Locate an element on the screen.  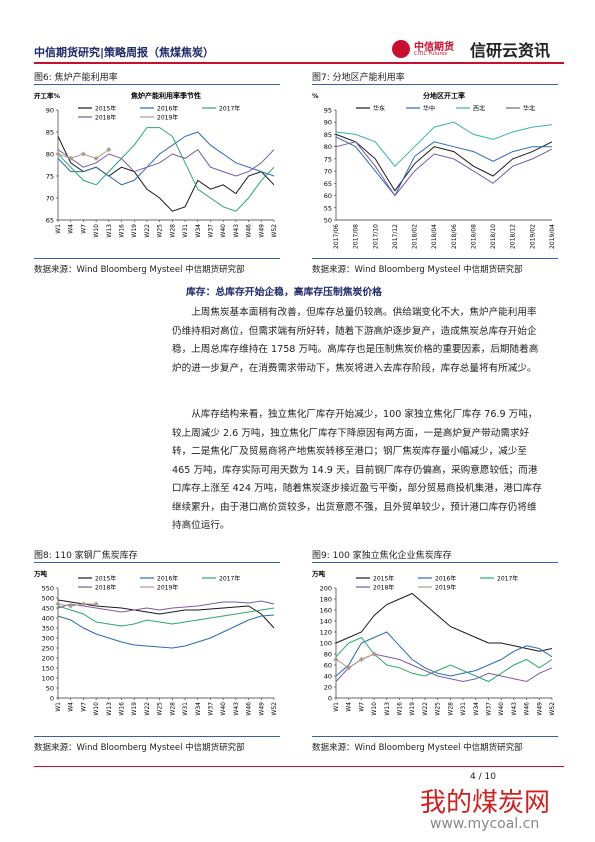
y-tick-label: 95 is located at coordinates (328, 111).